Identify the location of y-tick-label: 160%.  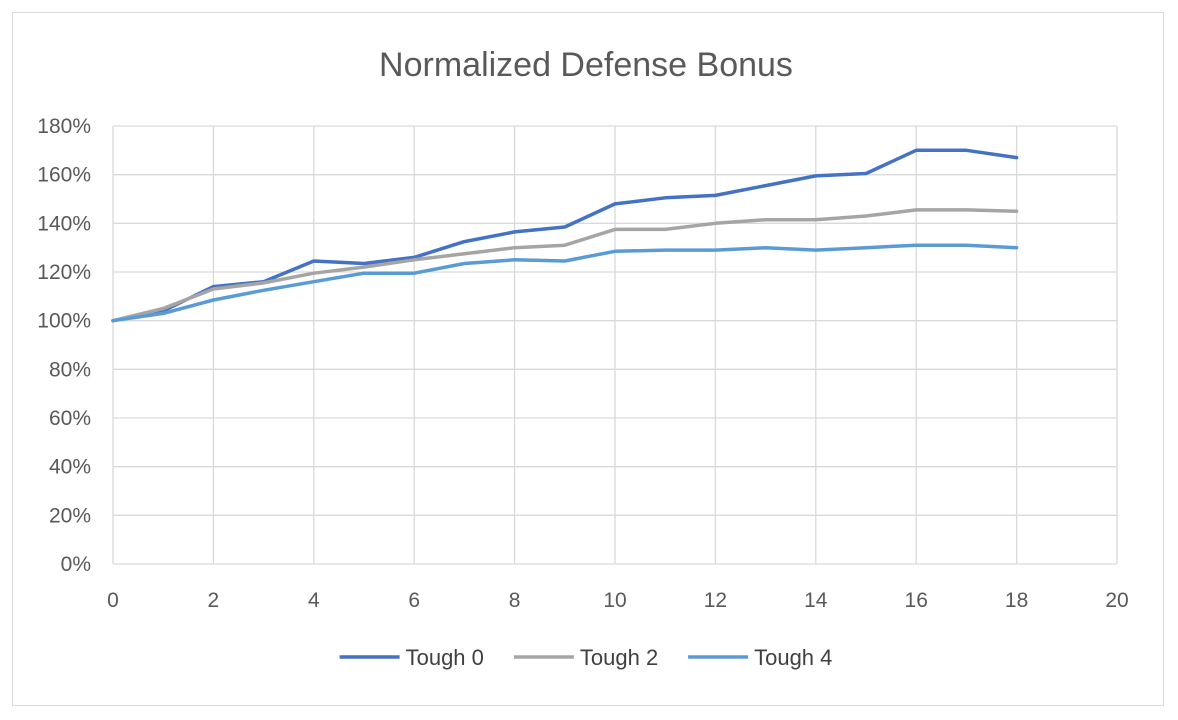
(64, 175).